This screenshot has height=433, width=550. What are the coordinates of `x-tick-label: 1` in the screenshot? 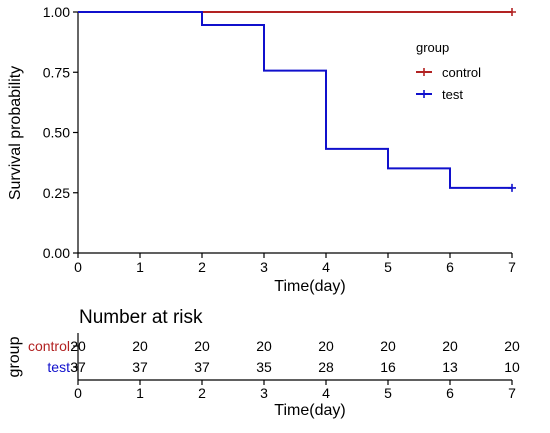 It's located at (140, 267).